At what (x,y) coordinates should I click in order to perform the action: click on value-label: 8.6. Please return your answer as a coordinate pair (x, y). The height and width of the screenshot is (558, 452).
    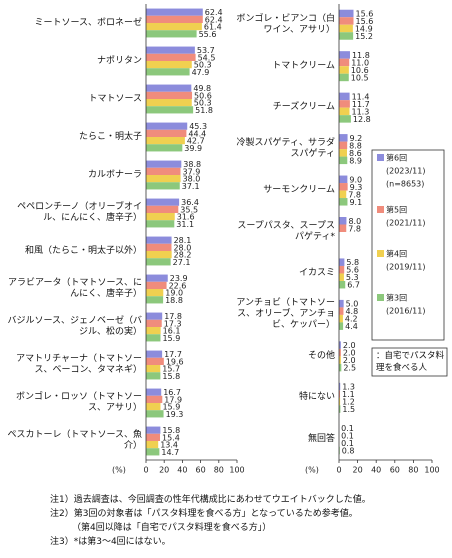
    Looking at the image, I should click on (355, 153).